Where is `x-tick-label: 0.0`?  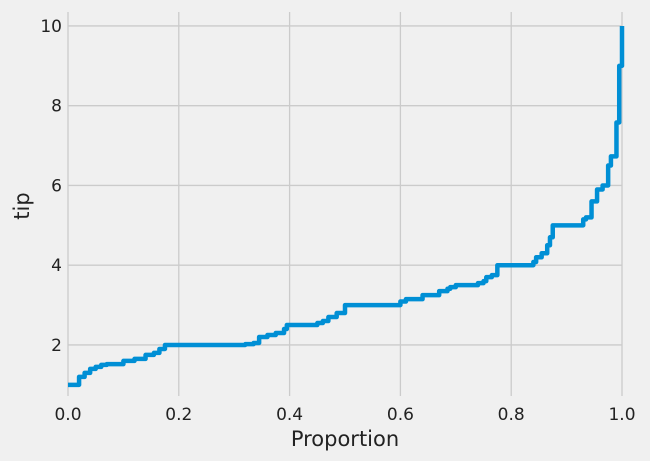
x-tick-label: 0.0 is located at coordinates (67, 415).